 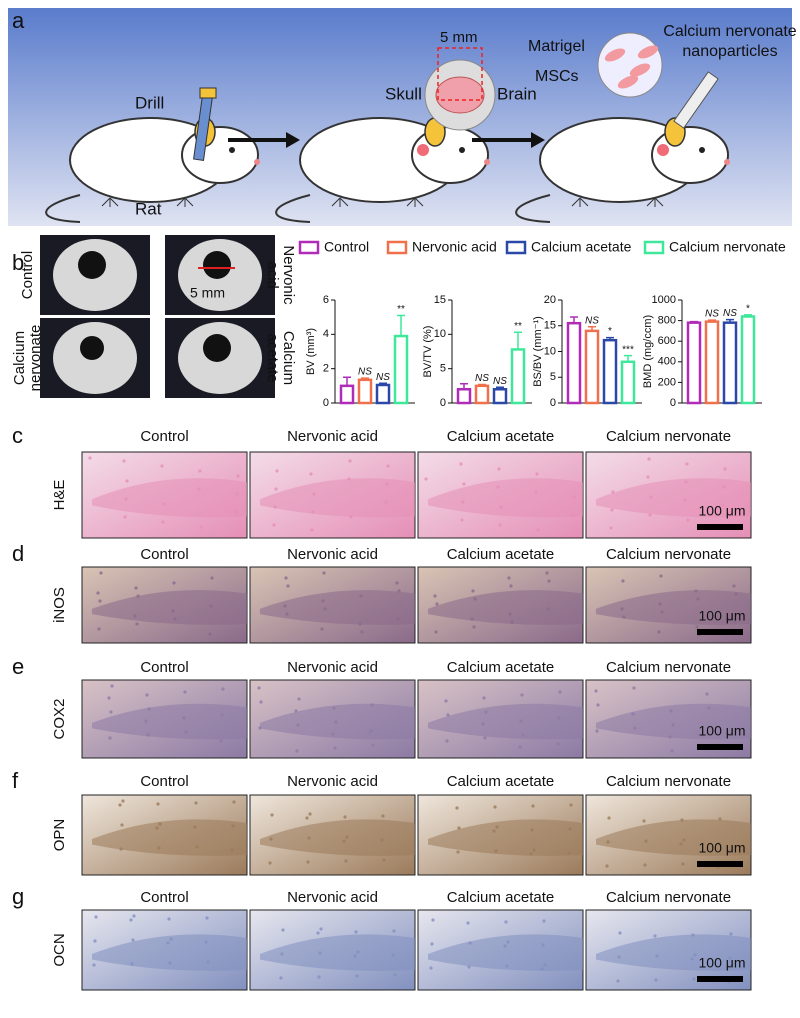 What do you see at coordinates (59, 835) in the screenshot?
I see `stain-label: OPN` at bounding box center [59, 835].